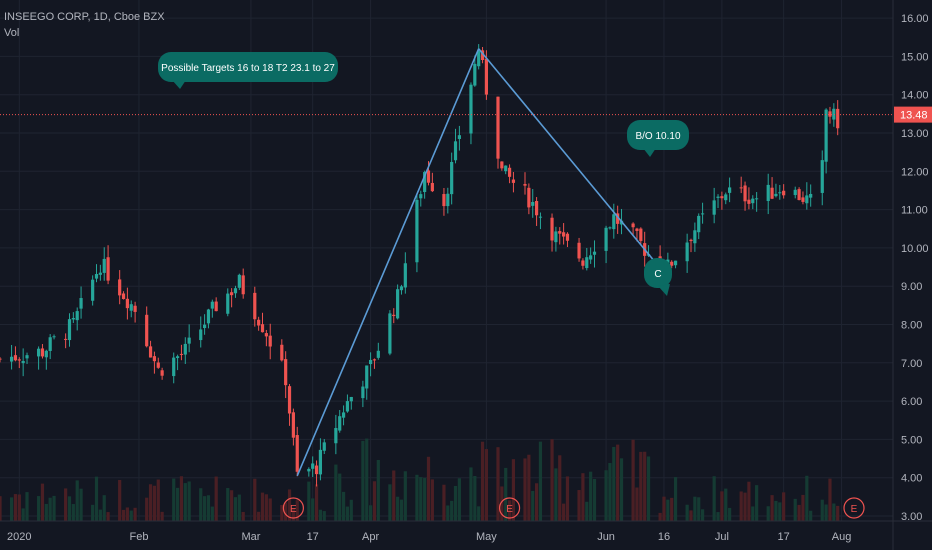 Image resolution: width=932 pixels, height=550 pixels. Describe the element at coordinates (915, 249) in the screenshot. I see `y-tick-label: 10.00` at that location.